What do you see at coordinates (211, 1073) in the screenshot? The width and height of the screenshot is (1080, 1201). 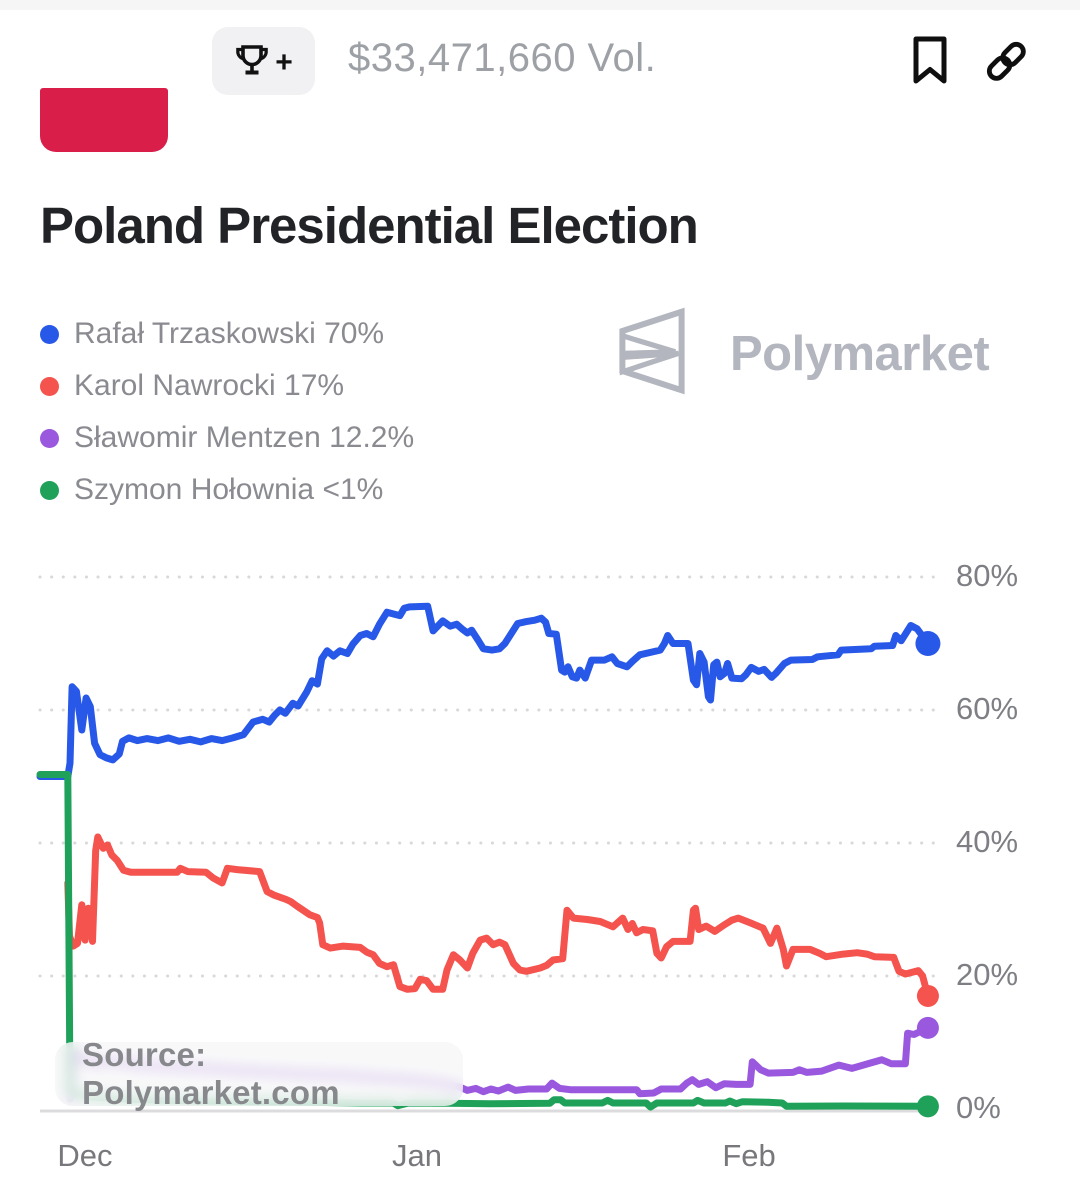 I see `source-watermark-text: Source: Polymarket.com` at bounding box center [211, 1073].